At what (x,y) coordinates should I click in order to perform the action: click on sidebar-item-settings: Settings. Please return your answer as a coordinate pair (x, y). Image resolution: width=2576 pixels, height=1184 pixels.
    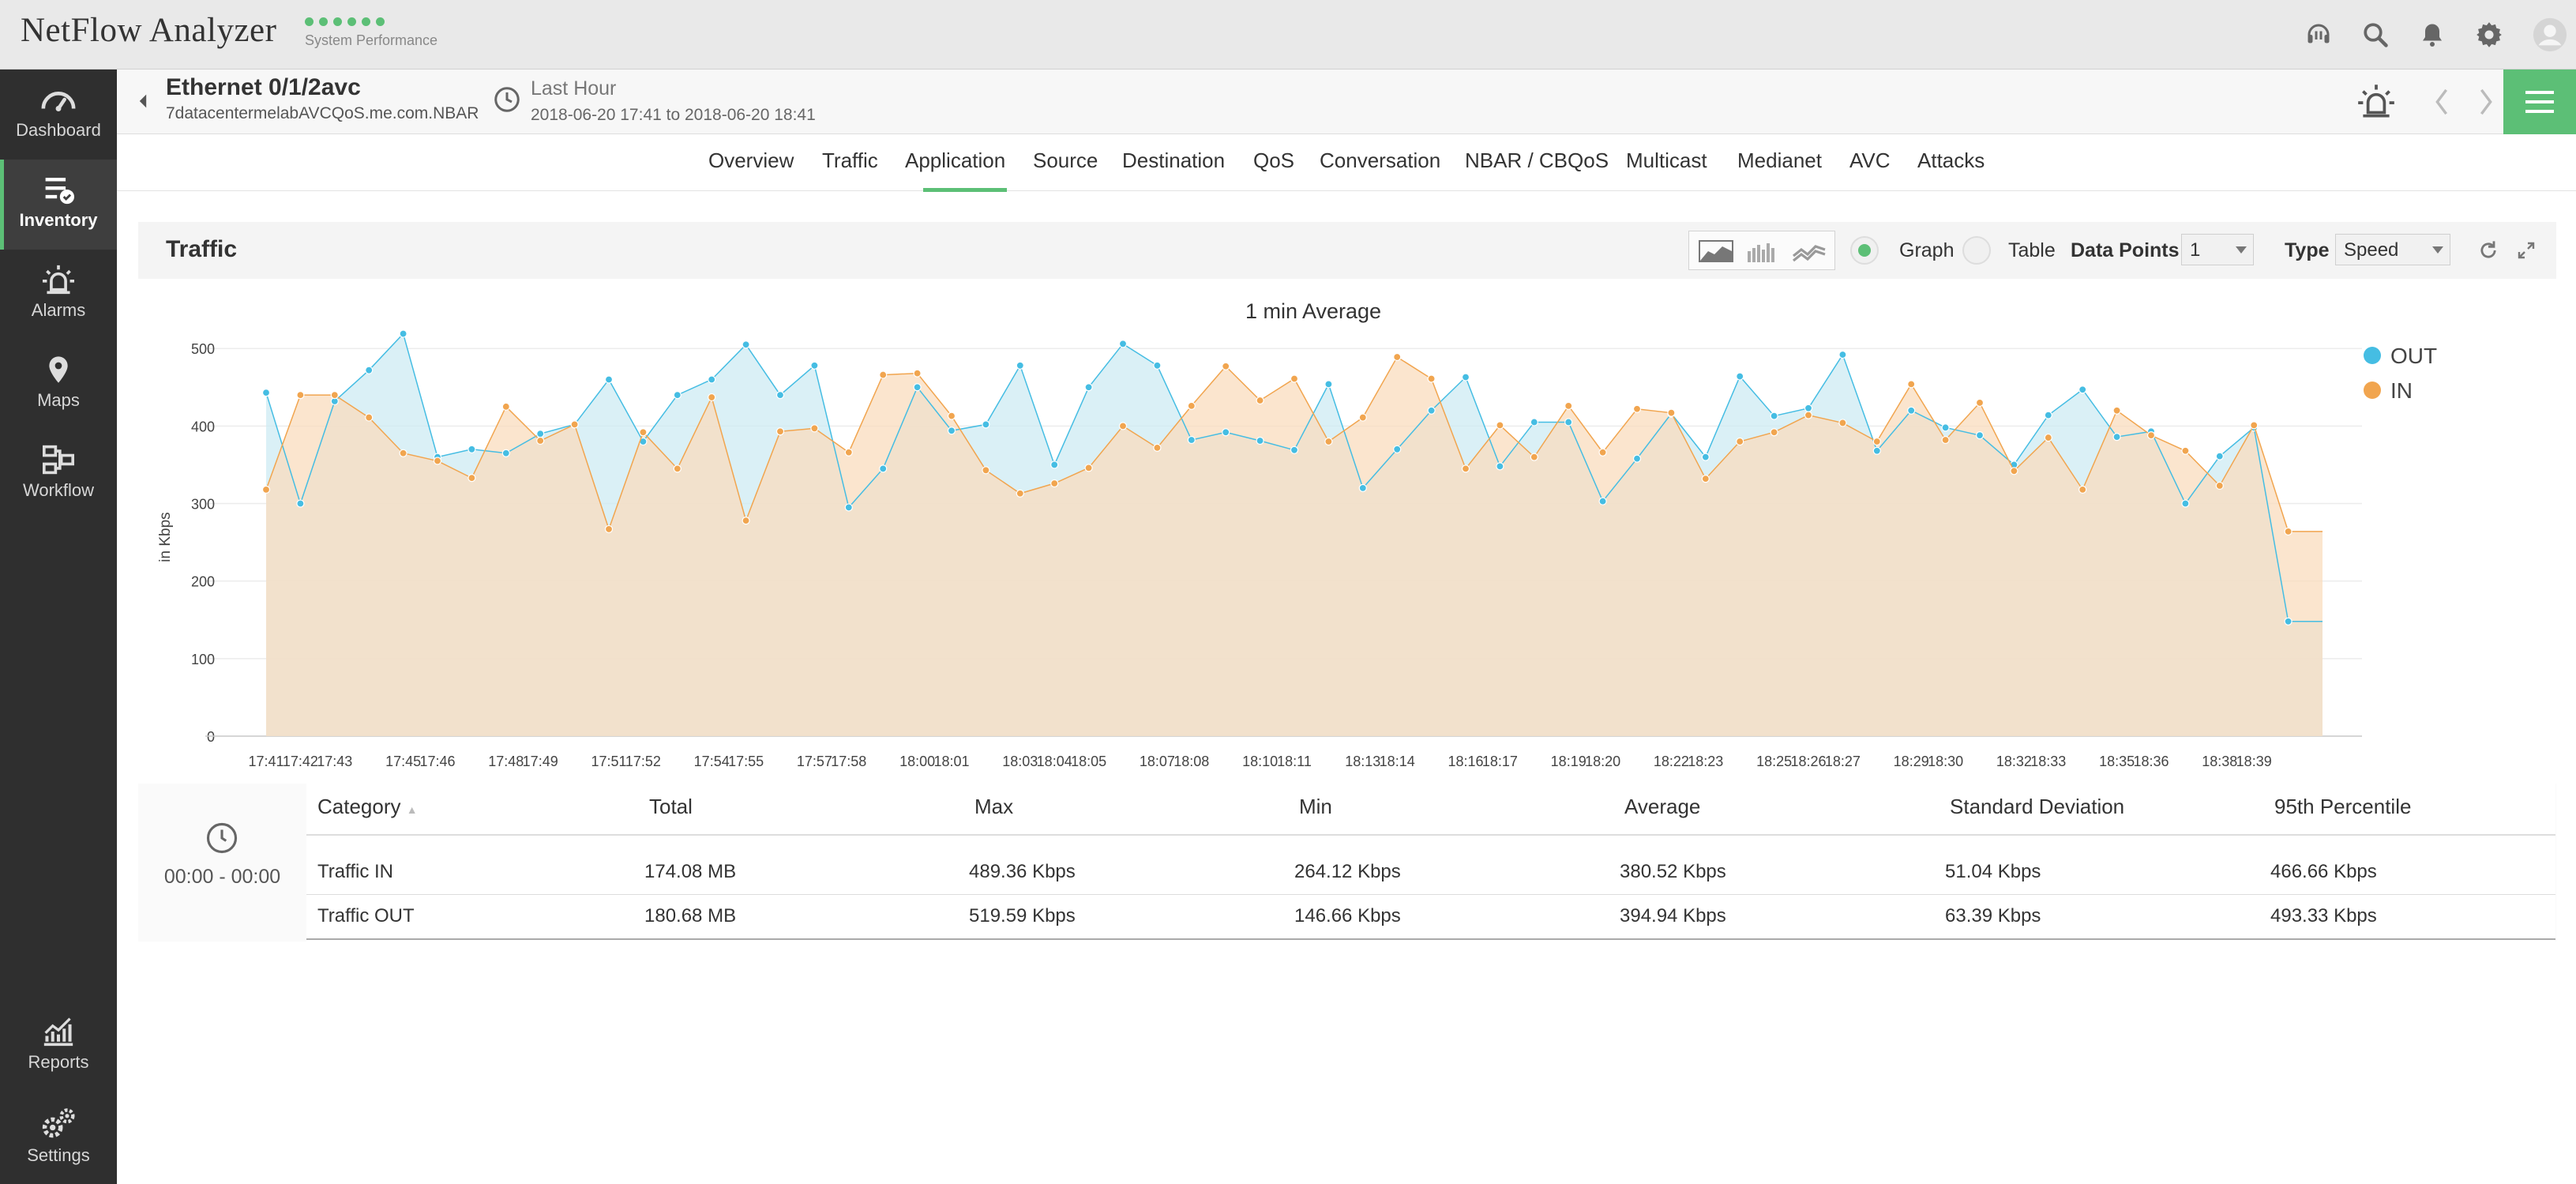
    Looking at the image, I should click on (58, 1137).